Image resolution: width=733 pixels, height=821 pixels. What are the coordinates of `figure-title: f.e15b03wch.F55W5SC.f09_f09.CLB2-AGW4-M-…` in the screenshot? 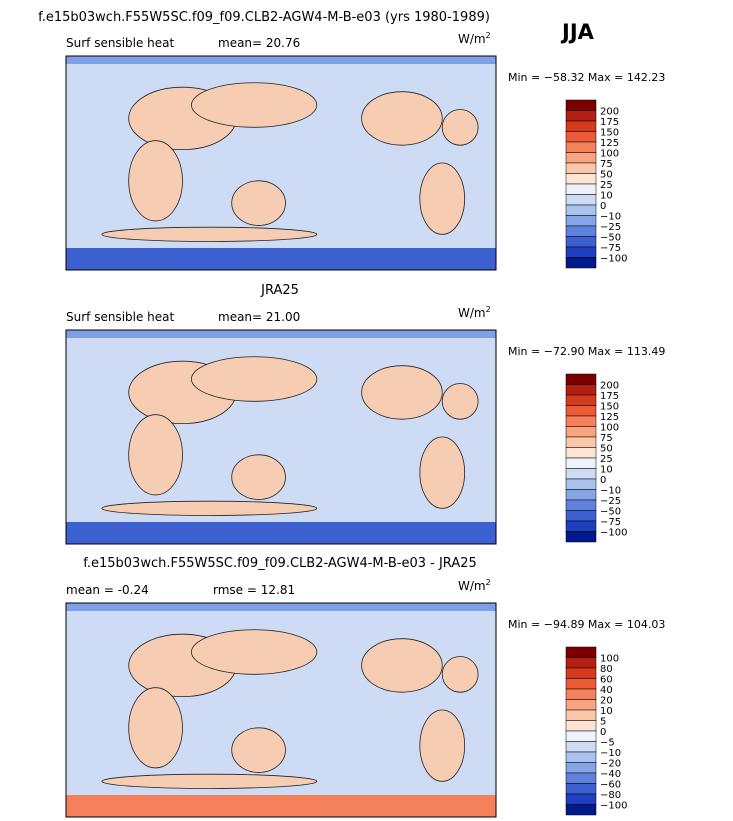 It's located at (264, 17).